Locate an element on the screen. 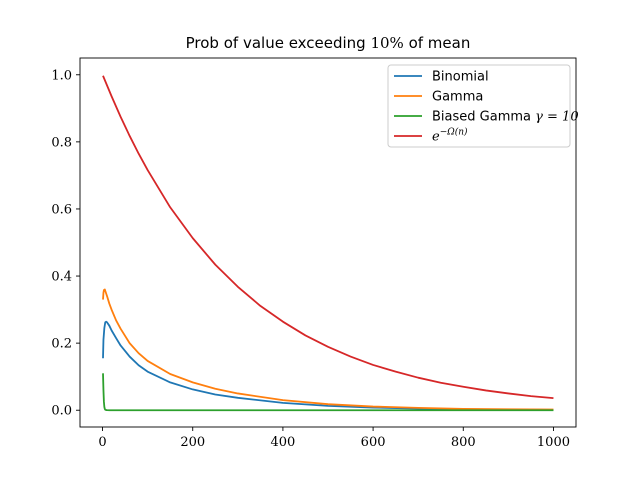  chart-title: Prob of value exceeding 10% of mean is located at coordinates (328, 43).